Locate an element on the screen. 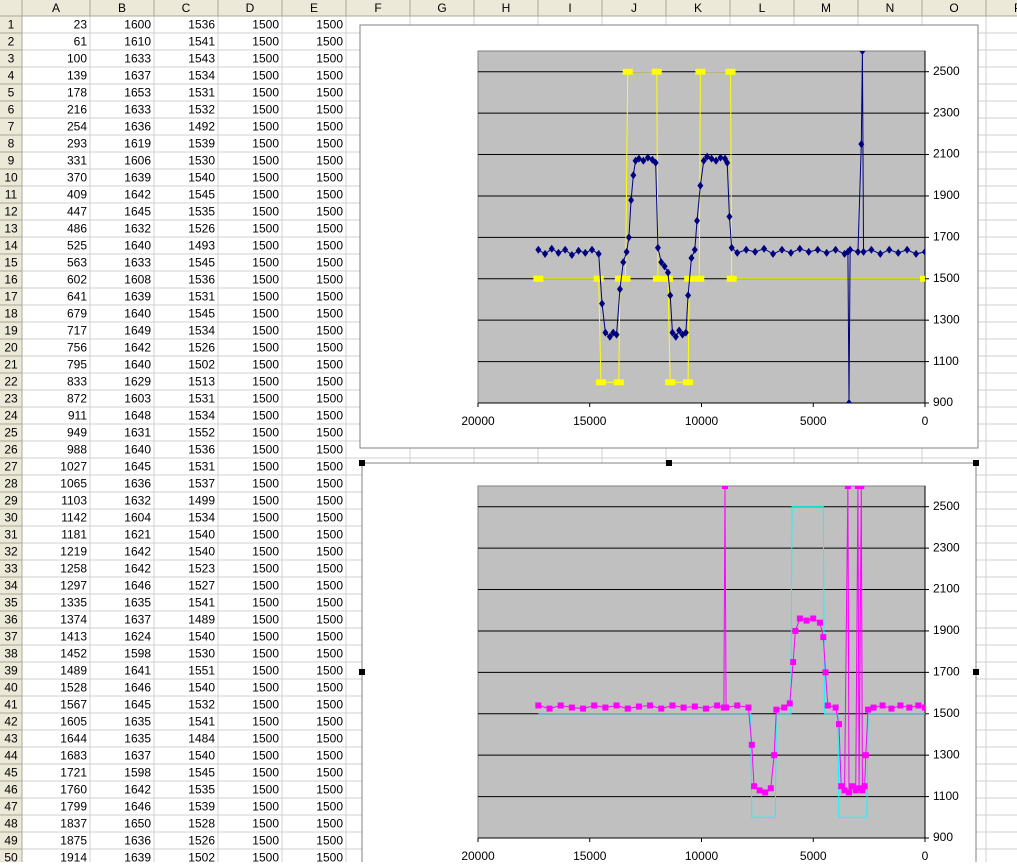 This screenshot has width=1017, height=867. cell: 911 is located at coordinates (77, 416).